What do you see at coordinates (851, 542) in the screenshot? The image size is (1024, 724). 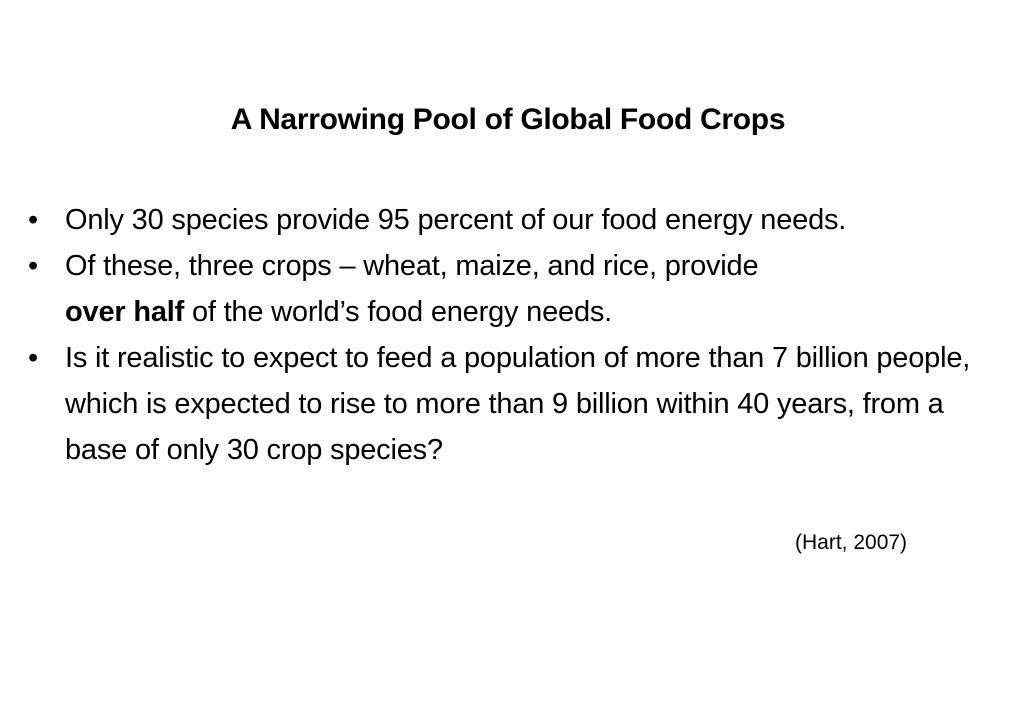 I see `citation: (Hart, 2007)` at bounding box center [851, 542].